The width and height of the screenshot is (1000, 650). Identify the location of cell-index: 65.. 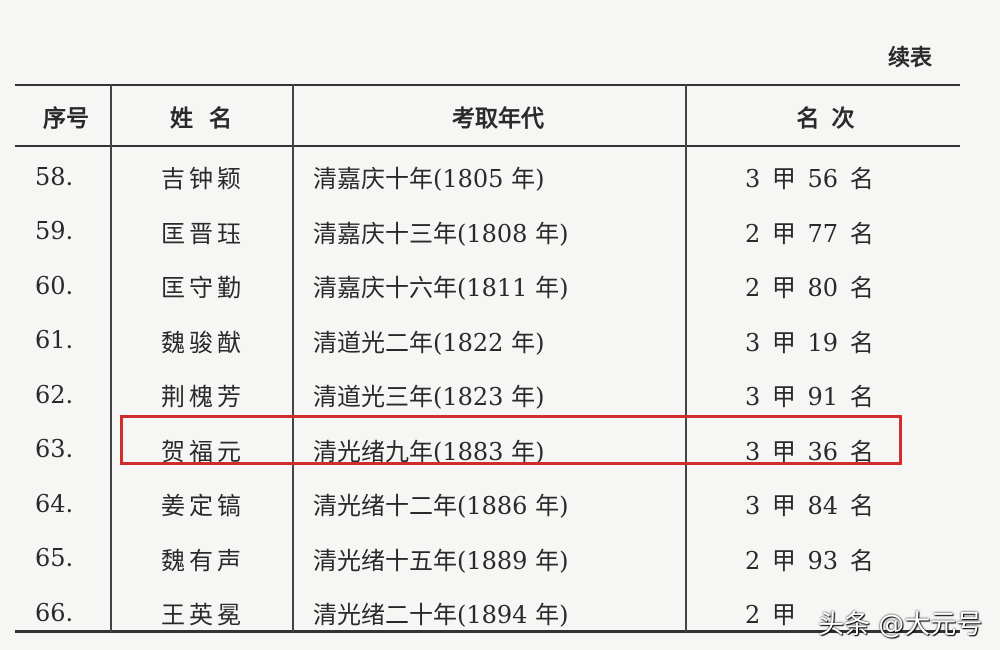
(54, 558).